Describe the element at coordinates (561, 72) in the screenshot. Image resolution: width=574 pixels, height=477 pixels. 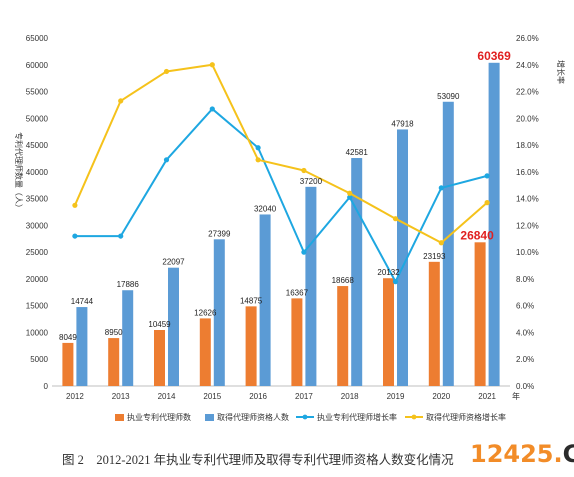
I see `y2-axis-label: 增长率` at that location.